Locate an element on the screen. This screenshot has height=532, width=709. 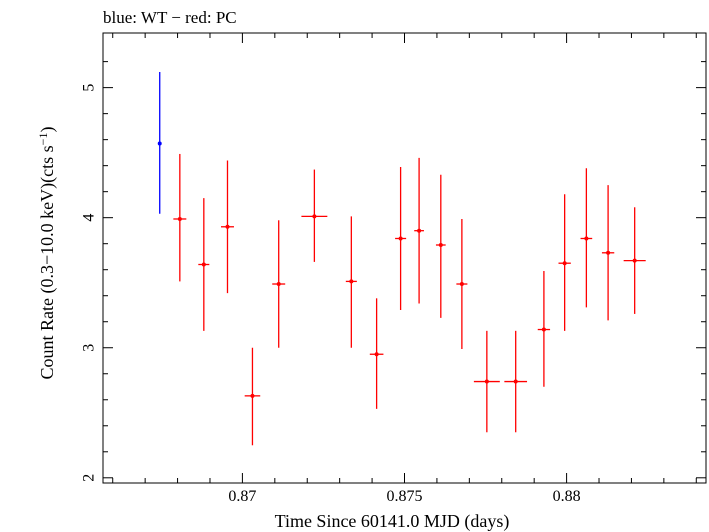
series-wt is located at coordinates (159, 143).